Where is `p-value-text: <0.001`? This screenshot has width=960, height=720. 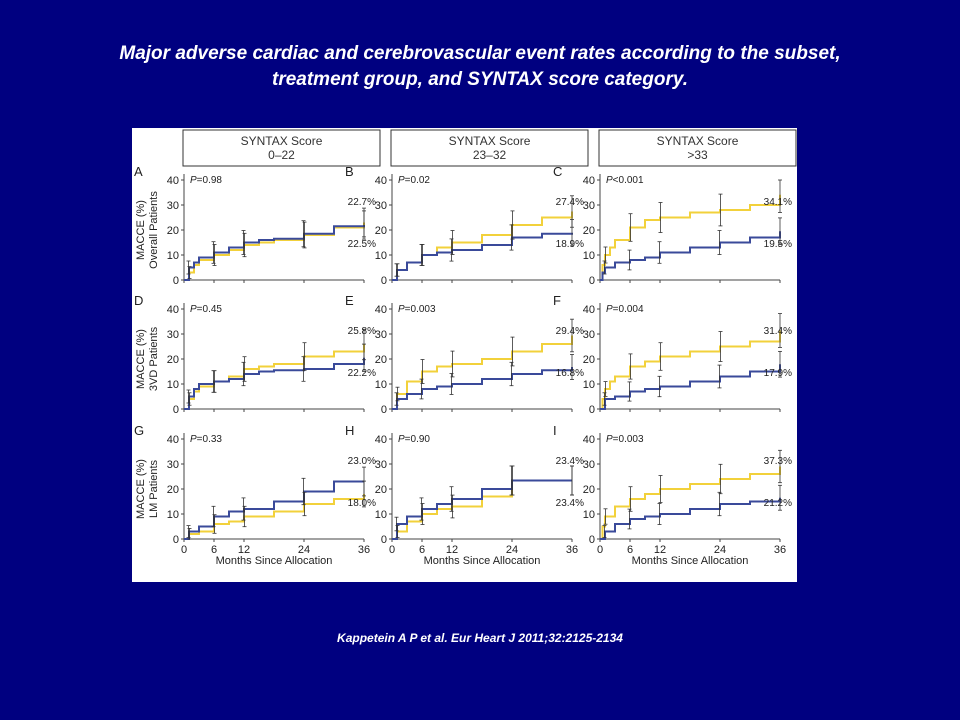 p-value-text: <0.001 is located at coordinates (628, 180).